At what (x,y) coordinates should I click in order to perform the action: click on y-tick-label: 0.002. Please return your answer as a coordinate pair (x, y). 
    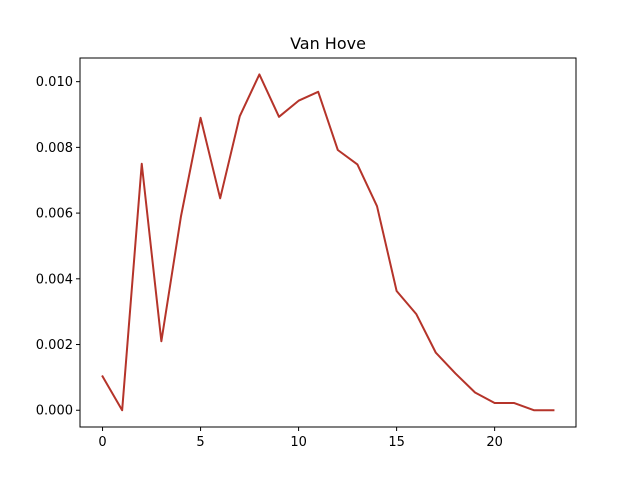
    Looking at the image, I should click on (54, 345).